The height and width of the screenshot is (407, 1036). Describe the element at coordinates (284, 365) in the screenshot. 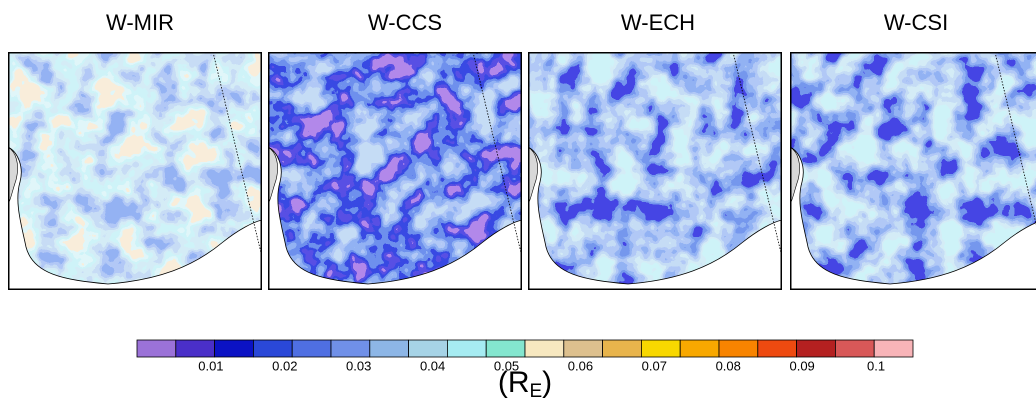

I see `colorbar-tick-label: 0.02` at that location.